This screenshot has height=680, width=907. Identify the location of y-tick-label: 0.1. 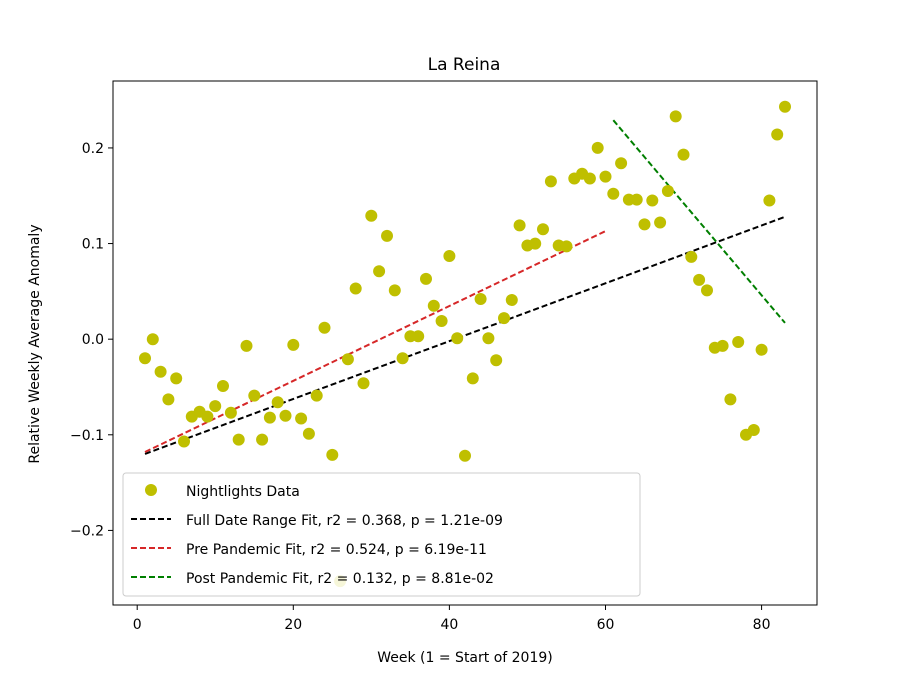
(93, 245).